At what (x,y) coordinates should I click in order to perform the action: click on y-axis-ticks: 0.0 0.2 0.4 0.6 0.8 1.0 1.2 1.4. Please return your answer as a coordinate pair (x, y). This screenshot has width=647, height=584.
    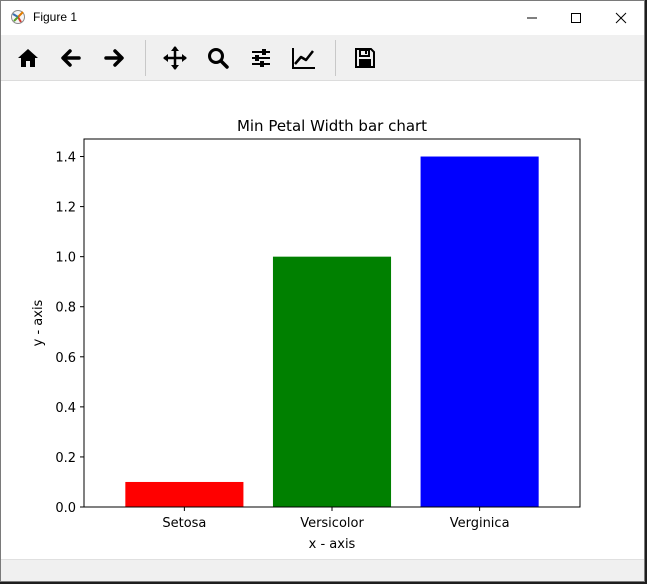
    Looking at the image, I should click on (69, 333).